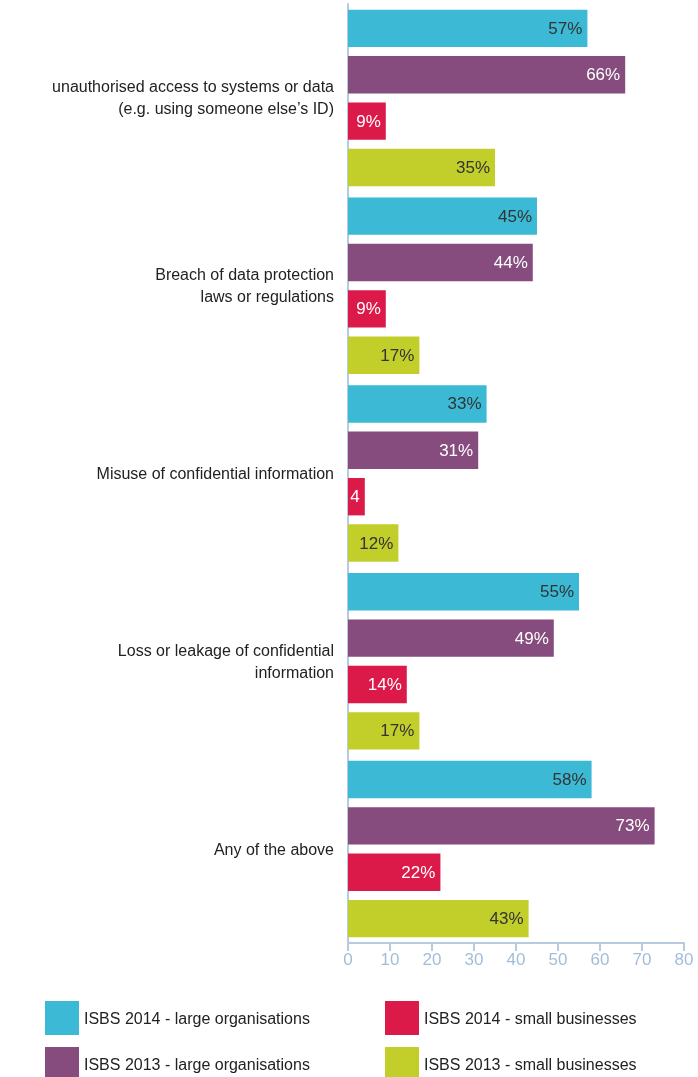  Describe the element at coordinates (390, 959) in the screenshot. I see `x-tick-label: 10` at that location.